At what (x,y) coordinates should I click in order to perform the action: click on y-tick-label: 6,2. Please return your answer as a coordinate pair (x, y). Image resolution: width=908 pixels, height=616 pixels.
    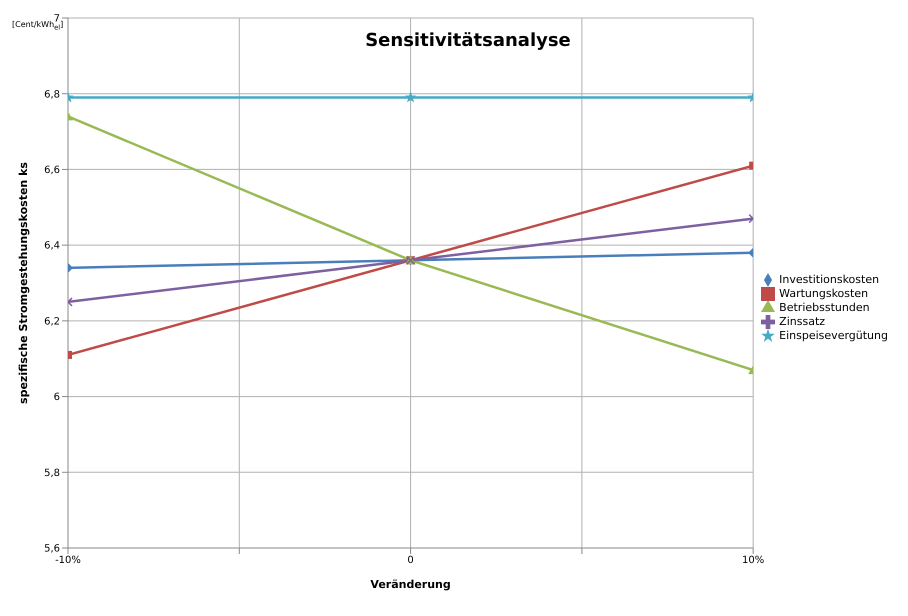
    Looking at the image, I should click on (52, 322).